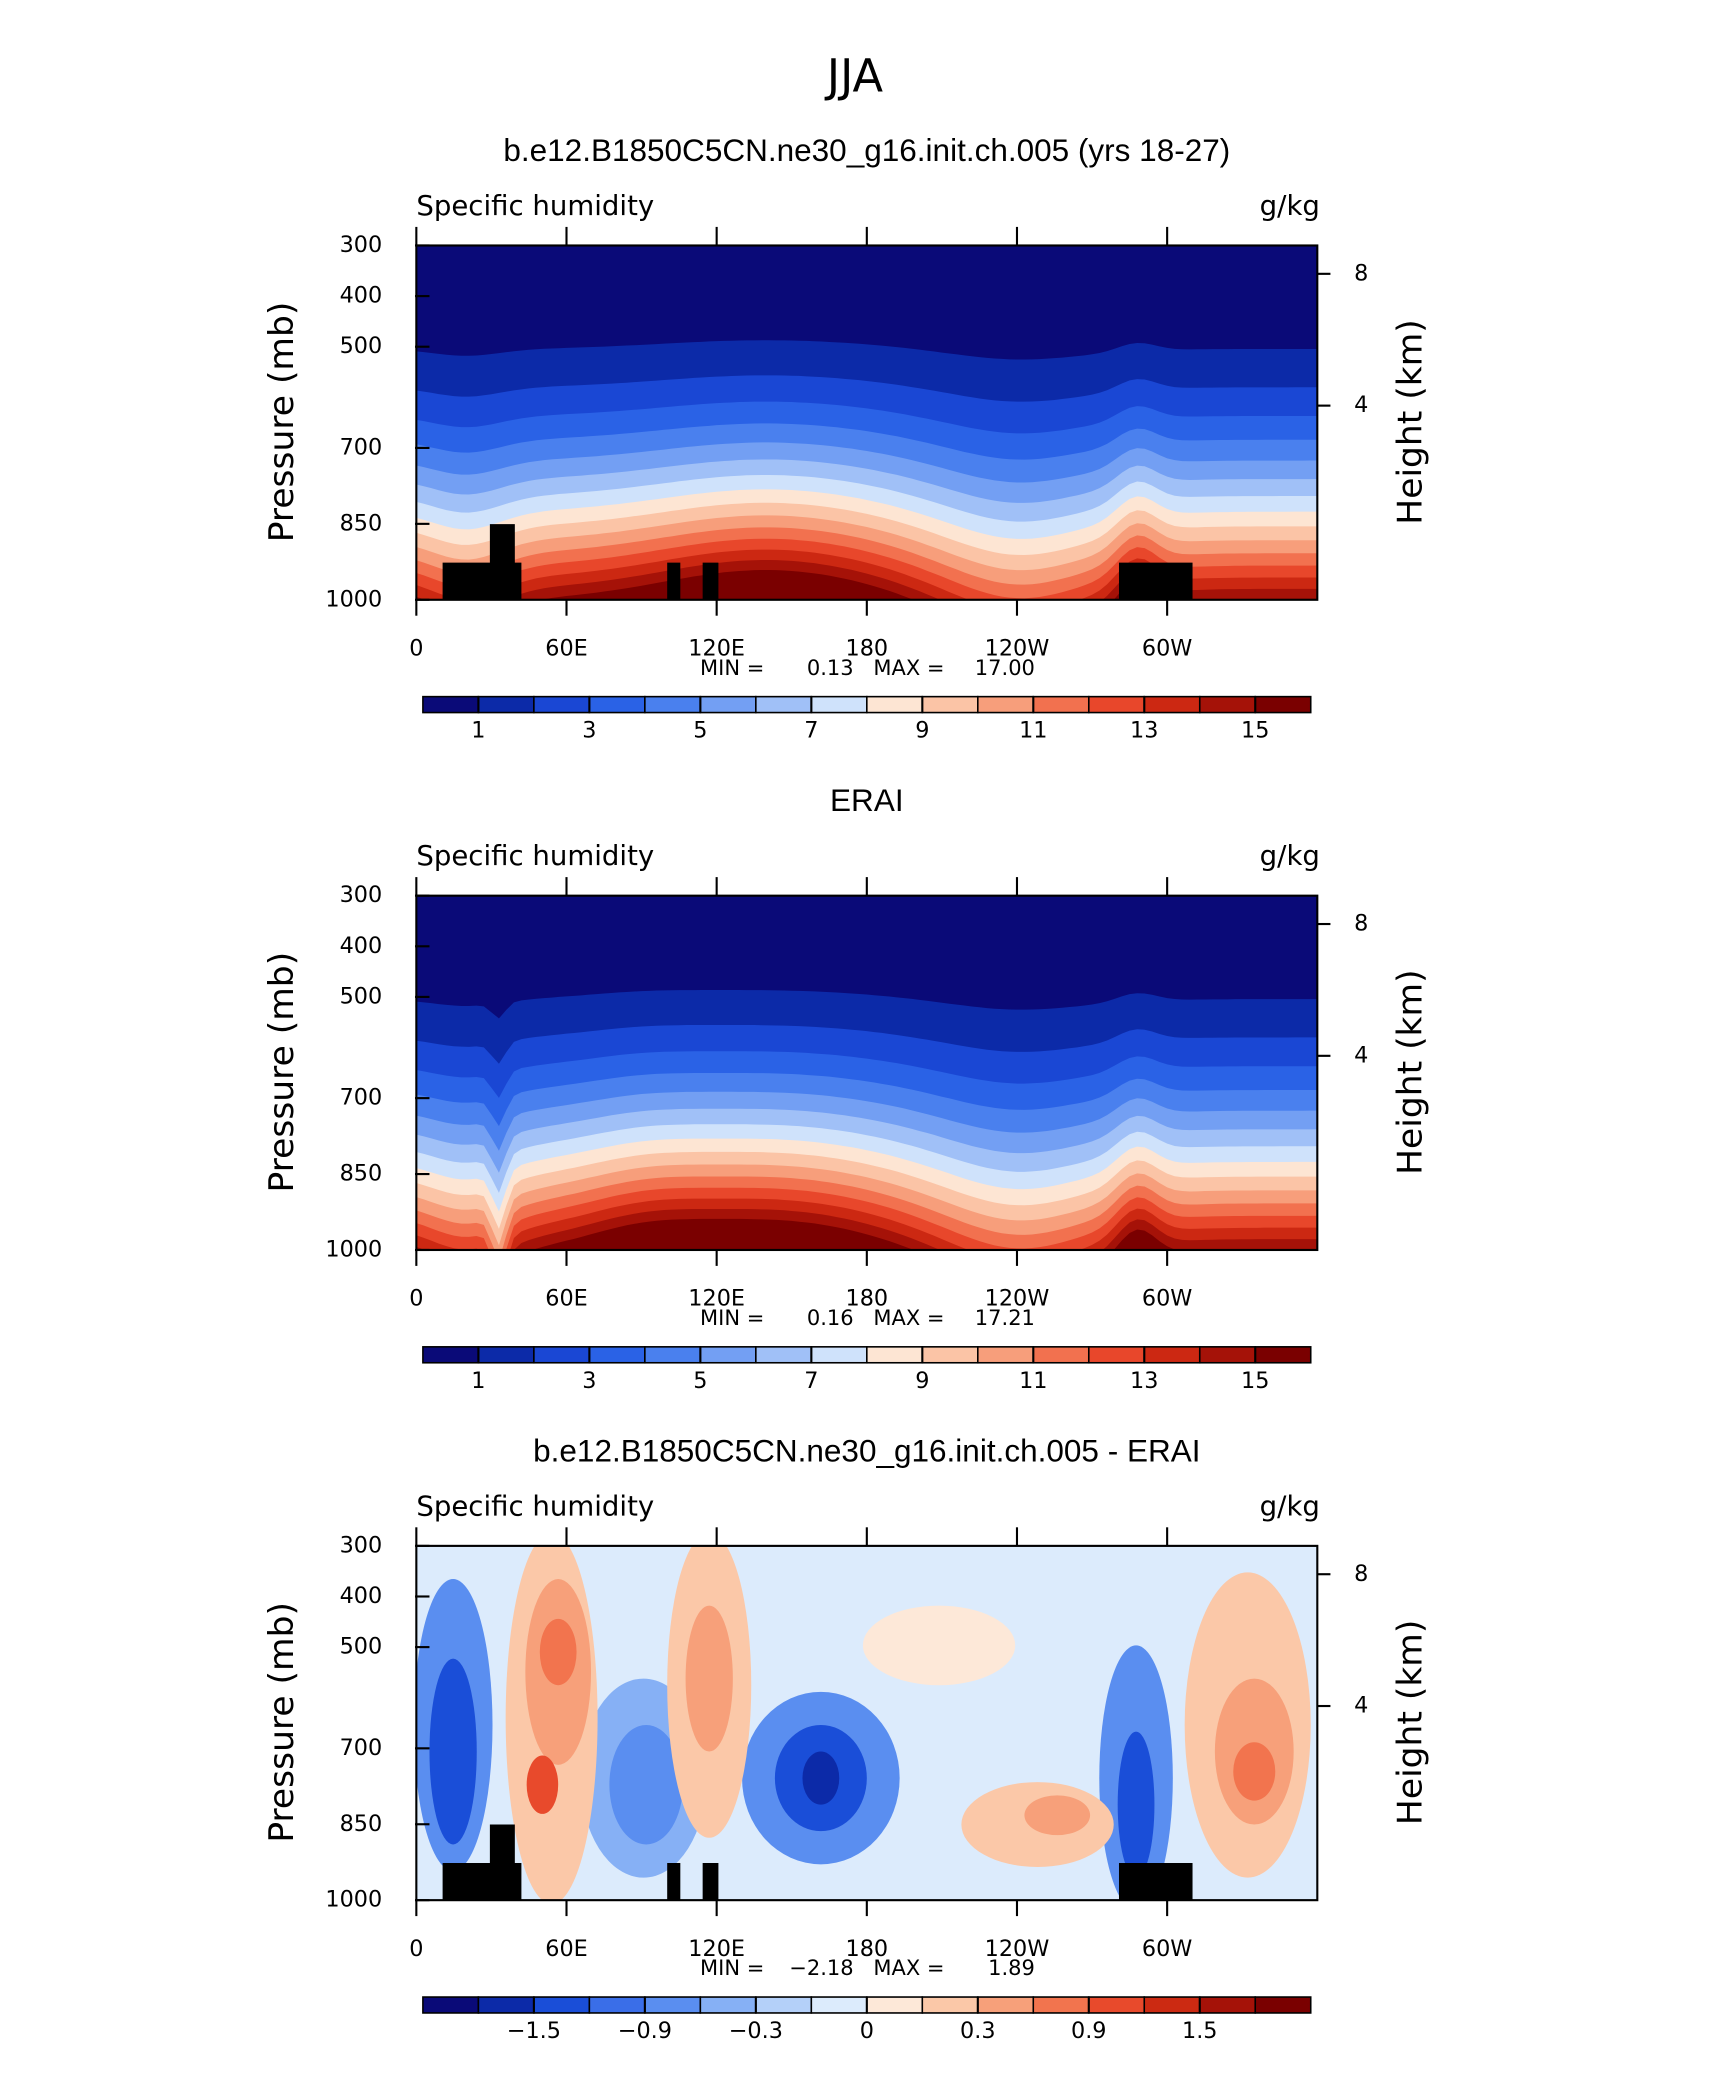 The height and width of the screenshot is (2074, 1710). What do you see at coordinates (1144, 1381) in the screenshot?
I see `colorbar-tick-label: 13` at bounding box center [1144, 1381].